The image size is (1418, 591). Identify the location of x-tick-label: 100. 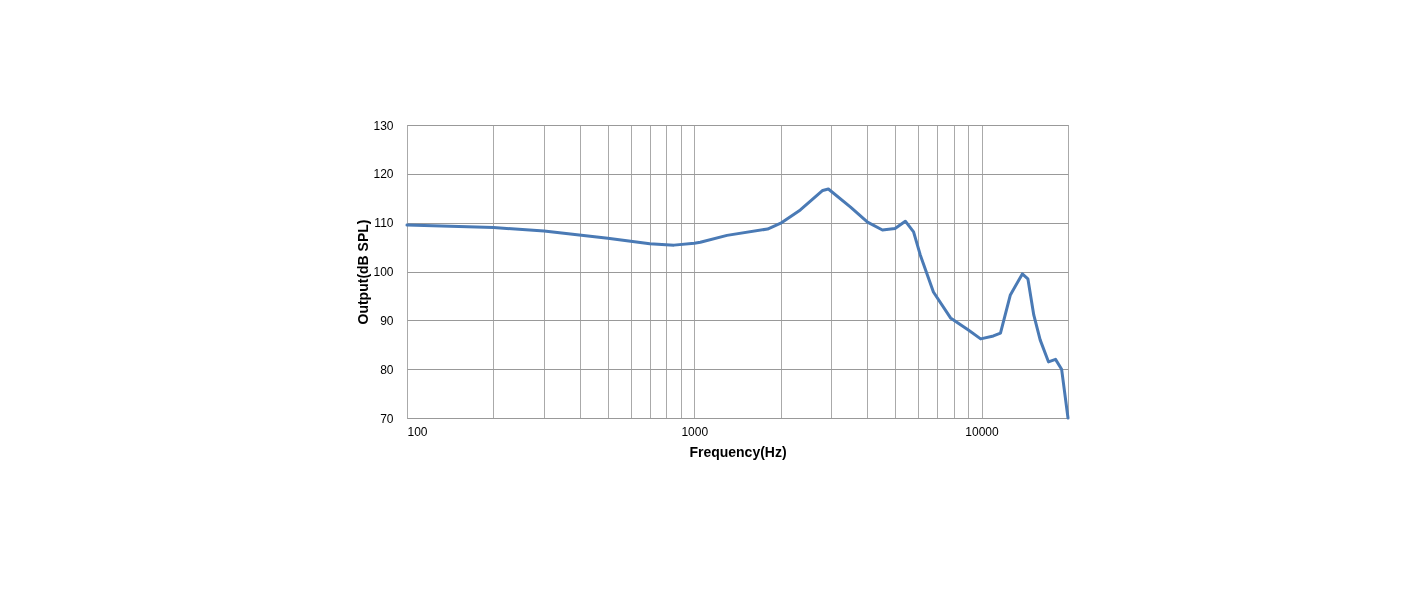
(417, 431).